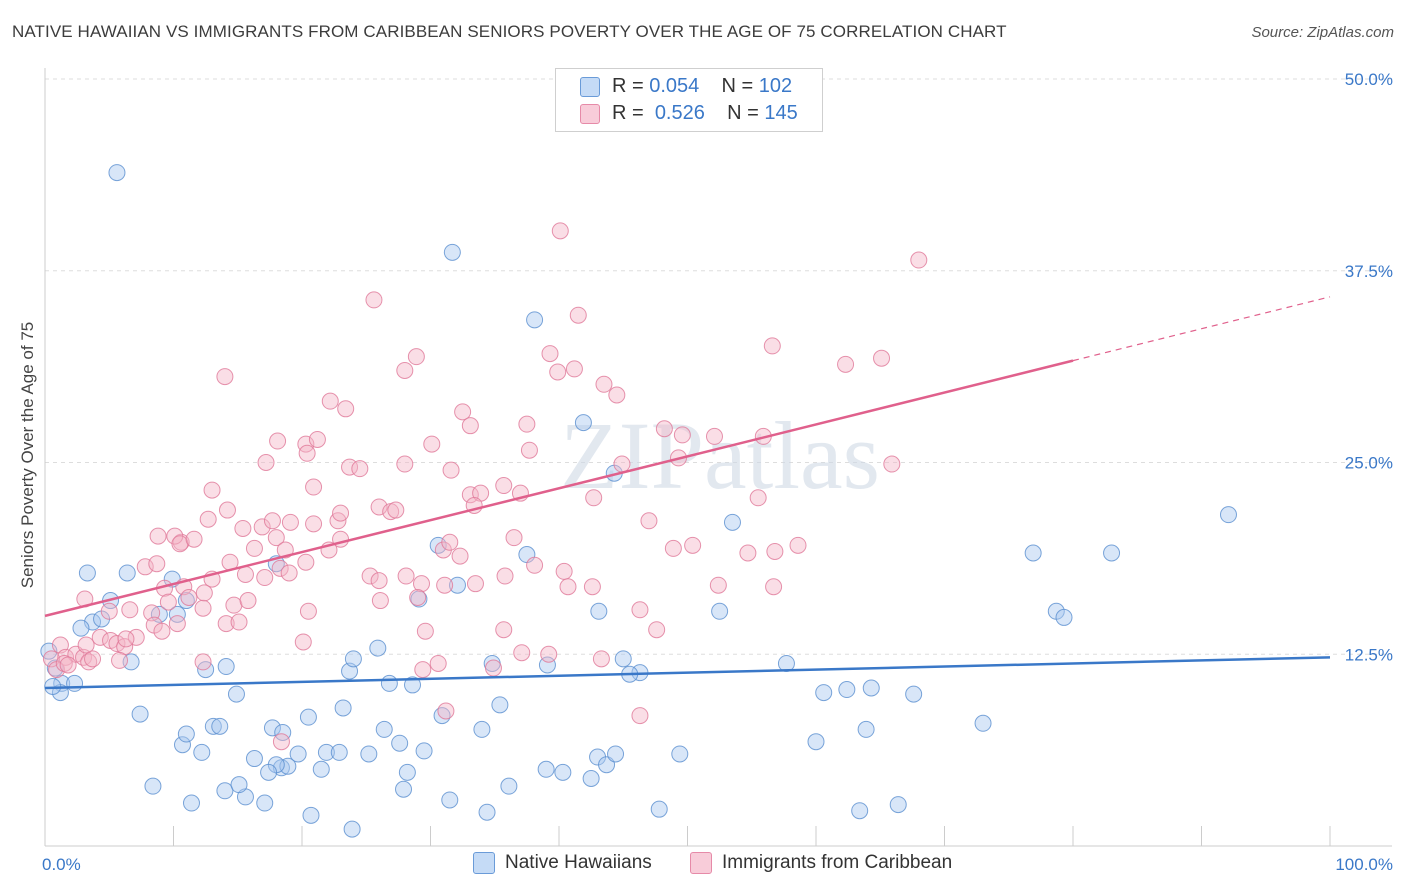  What do you see at coordinates (27, 455) in the screenshot?
I see `y-axis-label: Seniors Poverty Over the Age of 75` at bounding box center [27, 455].